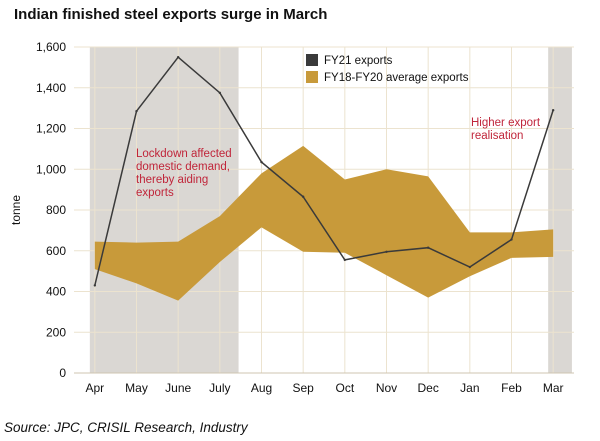 This screenshot has height=441, width=600. Describe the element at coordinates (95, 285) in the screenshot. I see `fy21-point-apr` at that location.